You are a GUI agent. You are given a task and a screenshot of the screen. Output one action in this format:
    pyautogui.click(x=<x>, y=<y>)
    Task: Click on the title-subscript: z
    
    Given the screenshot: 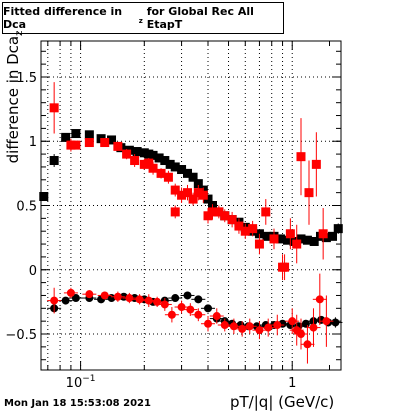 What is the action you would take?
    pyautogui.click(x=140, y=21)
    